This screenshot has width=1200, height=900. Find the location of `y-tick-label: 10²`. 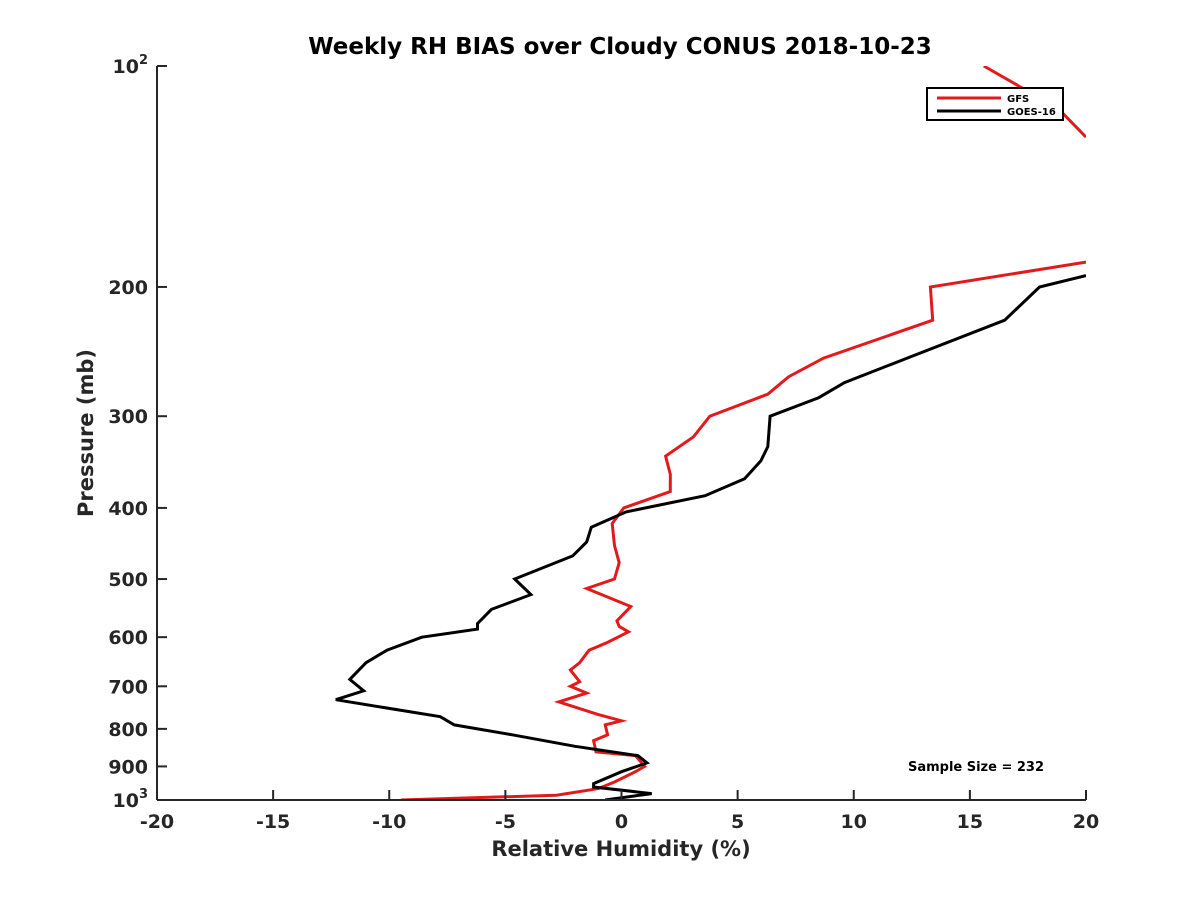

y-tick-label: 10² is located at coordinates (131, 65).